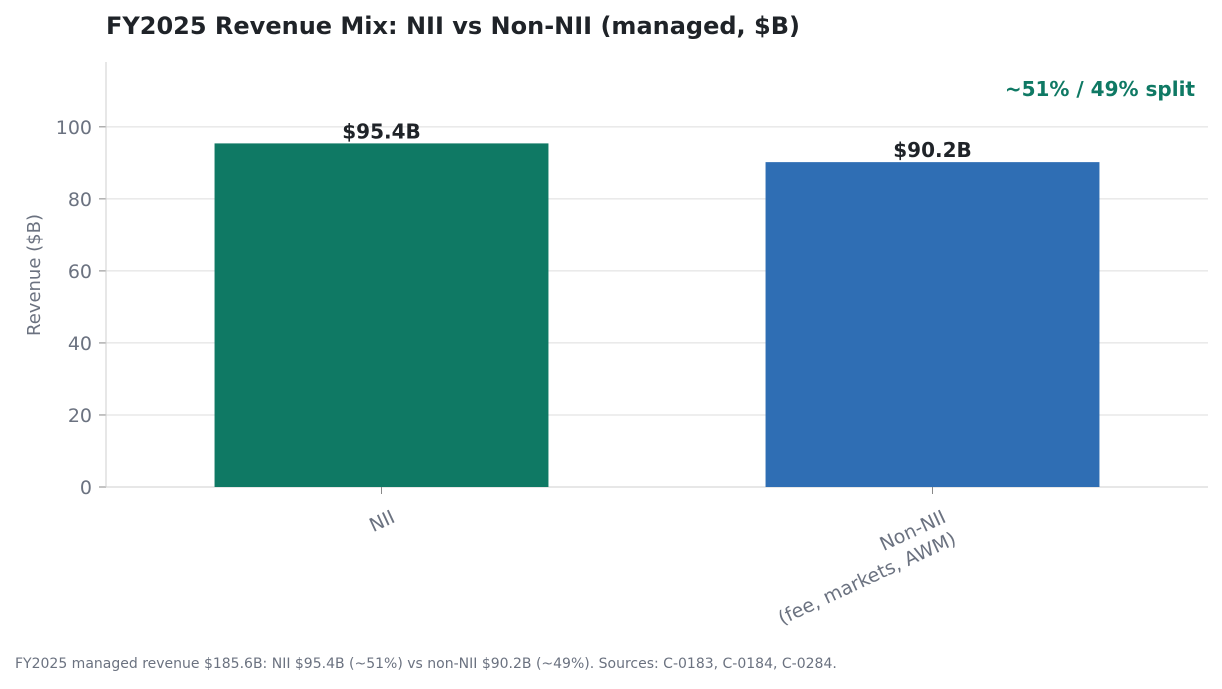 Image resolution: width=1222 pixels, height=689 pixels. What do you see at coordinates (34, 275) in the screenshot?
I see `y-axis-label: Revenue ($B)` at bounding box center [34, 275].